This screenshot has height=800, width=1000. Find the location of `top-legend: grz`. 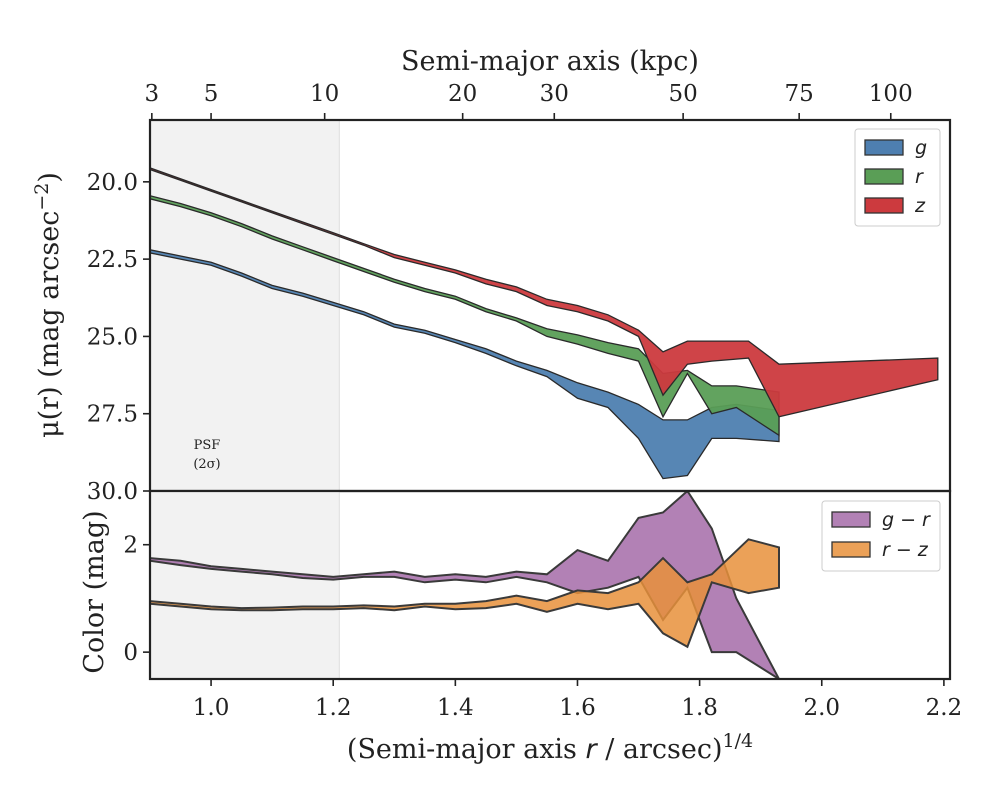

top-legend: grz is located at coordinates (897, 177).